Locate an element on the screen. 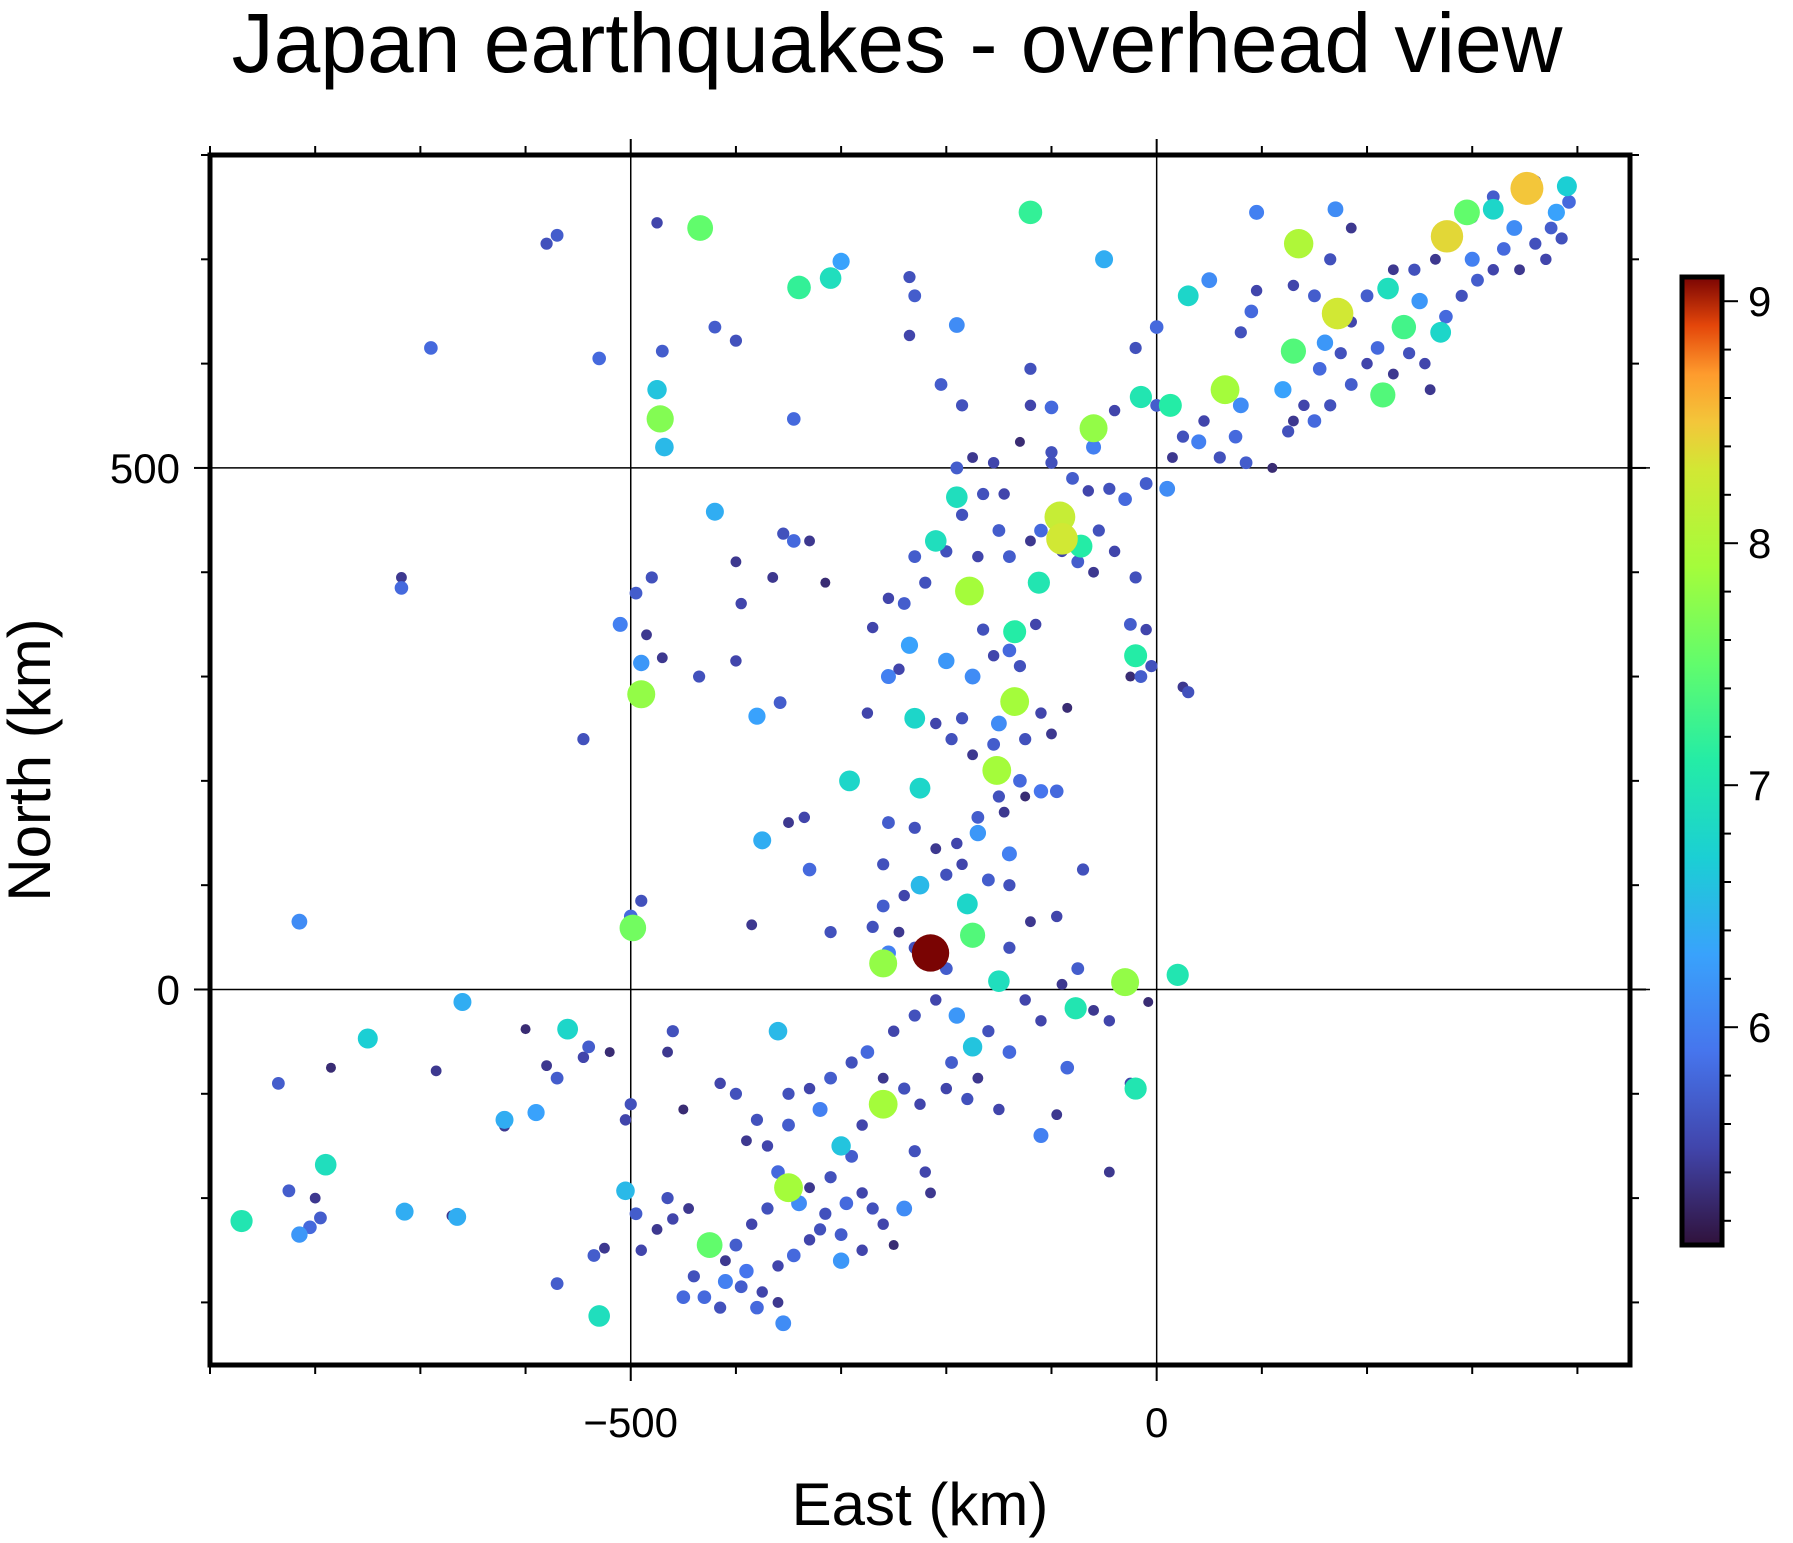 This screenshot has width=1793, height=1543. y-axis-label: North (km) is located at coordinates (31, 759).